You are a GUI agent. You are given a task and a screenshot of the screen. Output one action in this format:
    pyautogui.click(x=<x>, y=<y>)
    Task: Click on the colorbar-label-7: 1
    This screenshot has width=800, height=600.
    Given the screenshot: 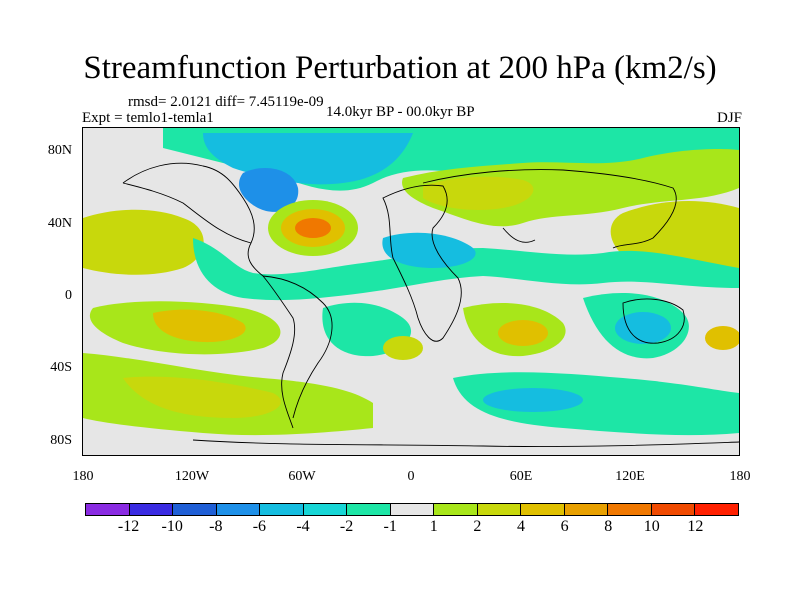 What is the action you would take?
    pyautogui.click(x=433, y=526)
    